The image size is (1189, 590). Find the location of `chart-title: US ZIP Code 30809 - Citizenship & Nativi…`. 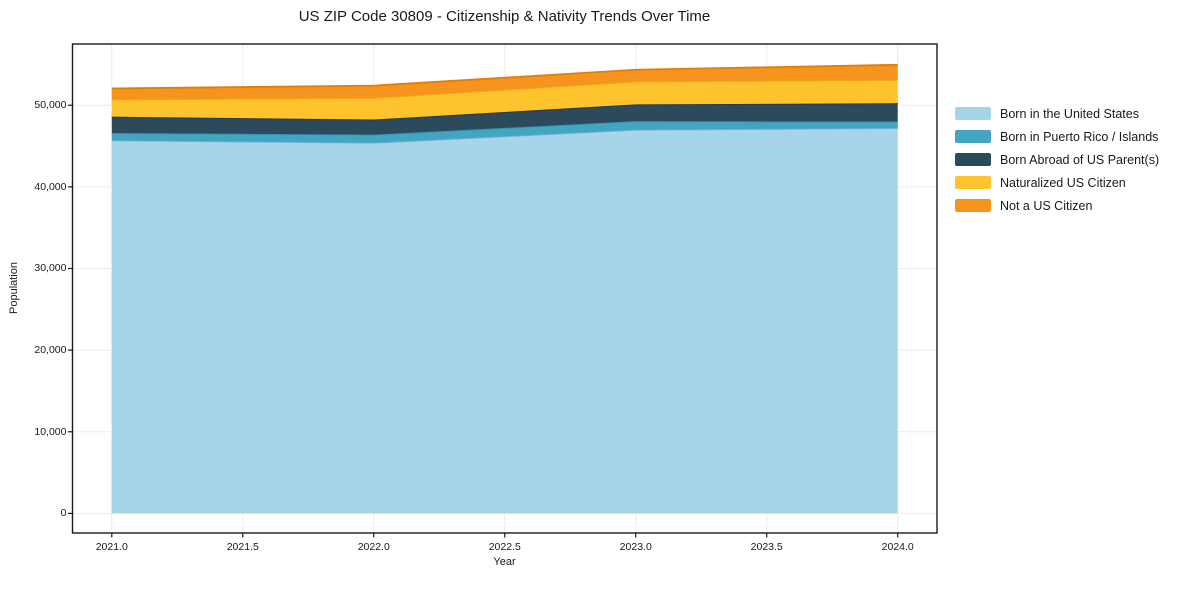

chart-title: US ZIP Code 30809 - Citizenship & Nativi… is located at coordinates (504, 16).